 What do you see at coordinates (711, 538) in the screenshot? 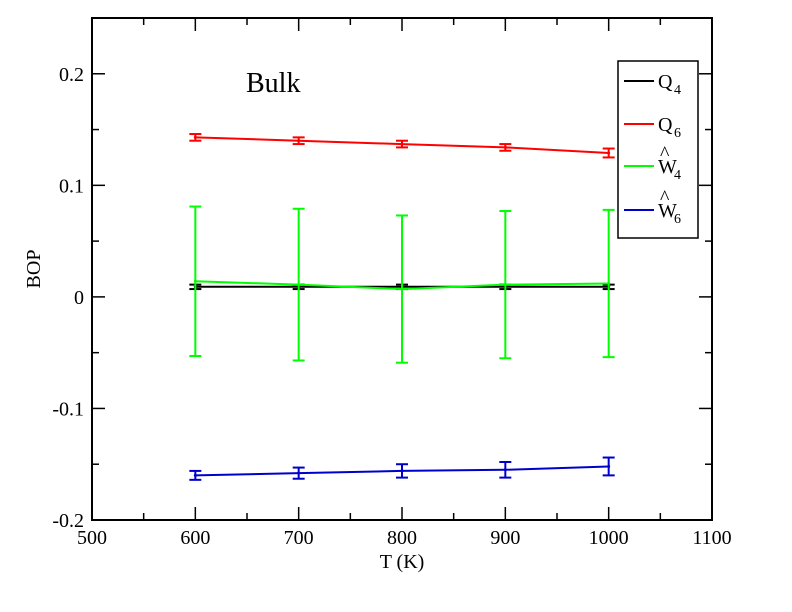
I see `x-tick-label: 1100` at bounding box center [711, 538].